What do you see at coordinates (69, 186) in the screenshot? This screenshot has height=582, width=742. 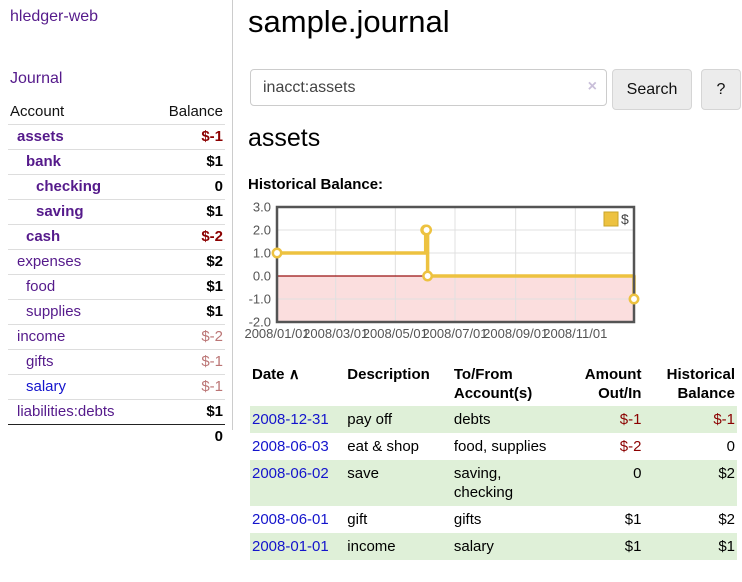 I see `account-link-checking: checking` at bounding box center [69, 186].